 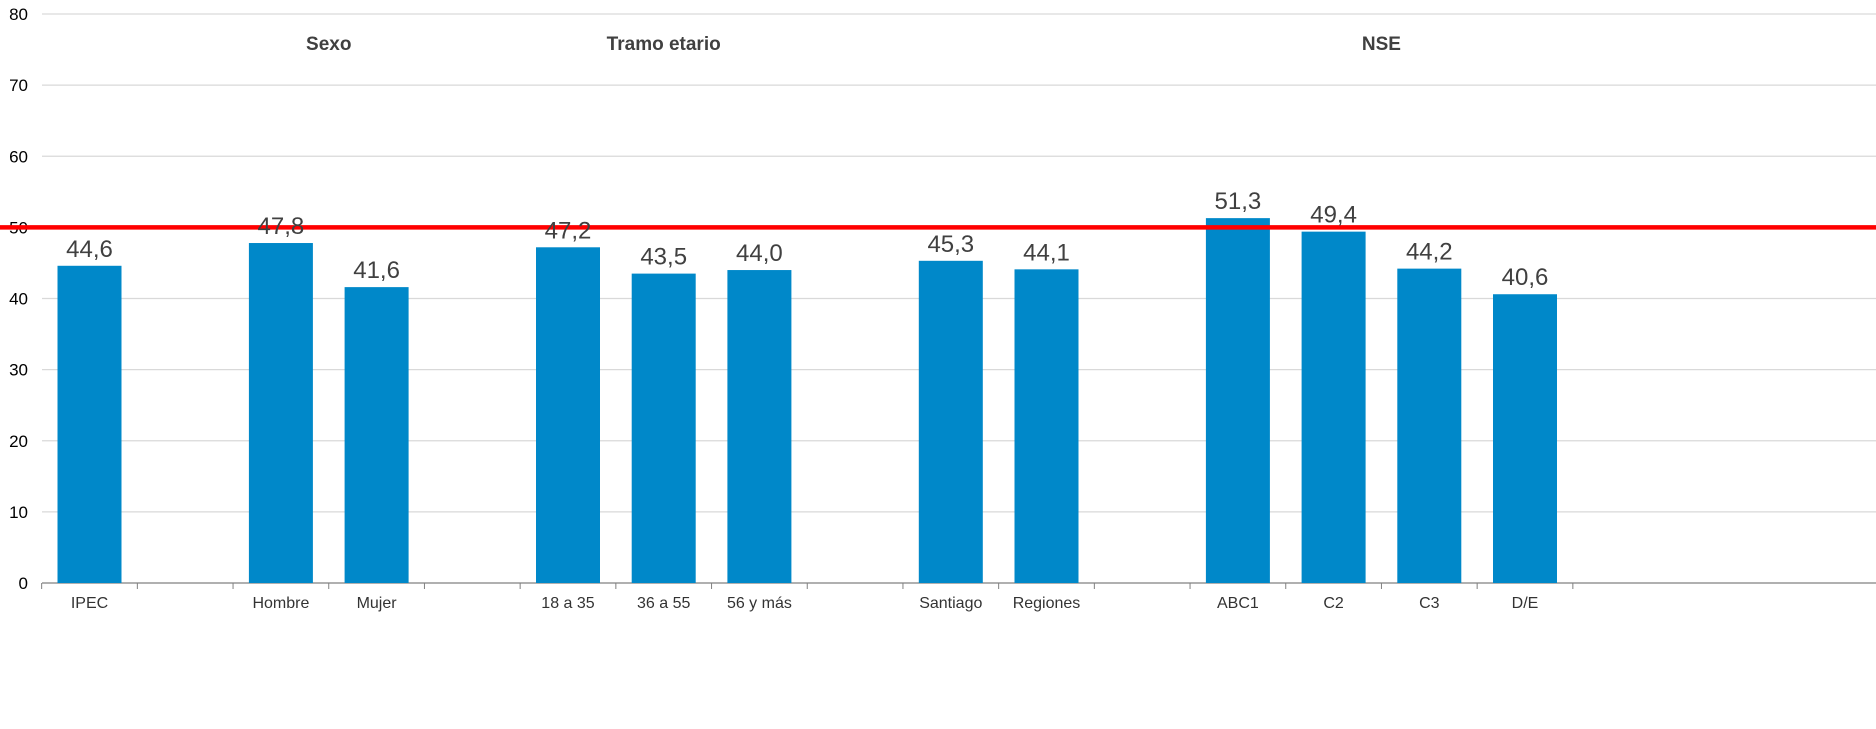 What do you see at coordinates (1429, 252) in the screenshot?
I see `data-label: 44,2` at bounding box center [1429, 252].